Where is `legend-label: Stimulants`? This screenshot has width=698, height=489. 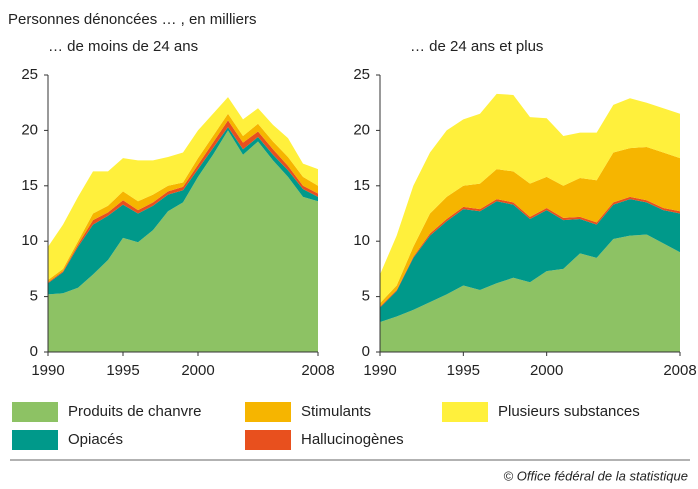 legend-label: Stimulants is located at coordinates (336, 411).